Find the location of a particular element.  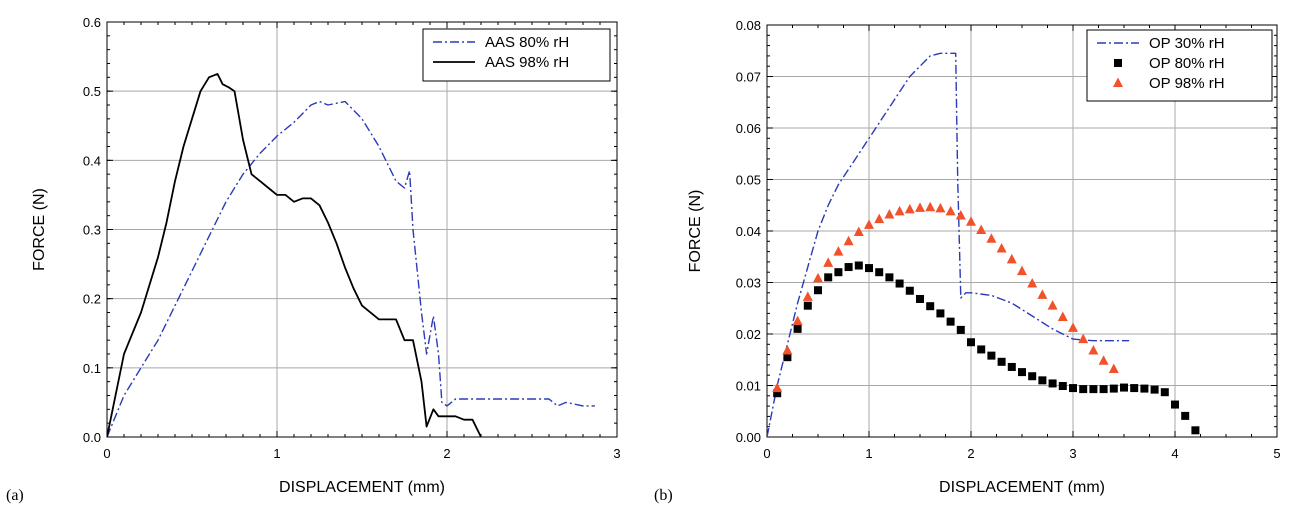

y-tick-label: 0.08 is located at coordinates (748, 25).